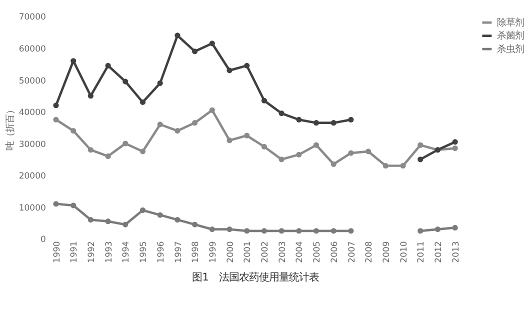  I want to click on y-tick-label: 70000, so click(32, 17).